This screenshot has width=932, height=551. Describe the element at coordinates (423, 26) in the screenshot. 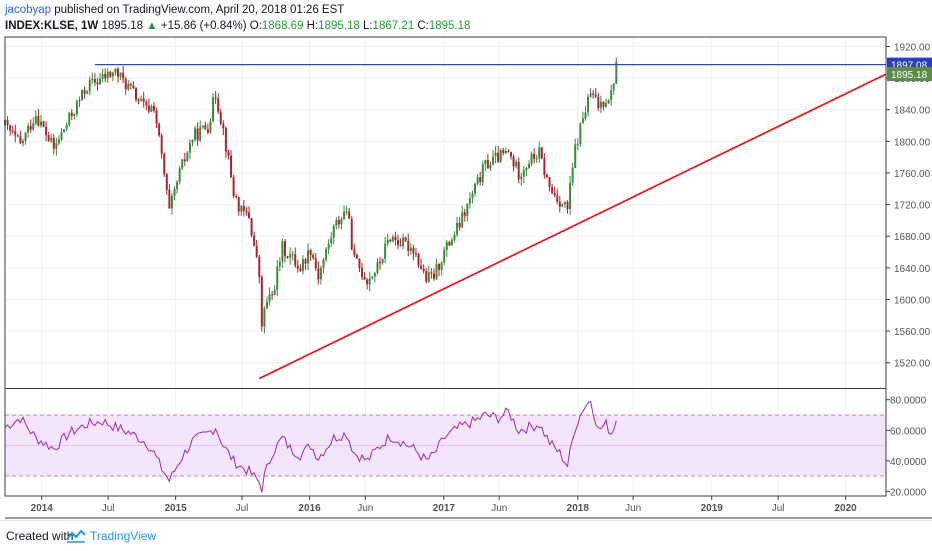

I see `close-label: C:` at that location.